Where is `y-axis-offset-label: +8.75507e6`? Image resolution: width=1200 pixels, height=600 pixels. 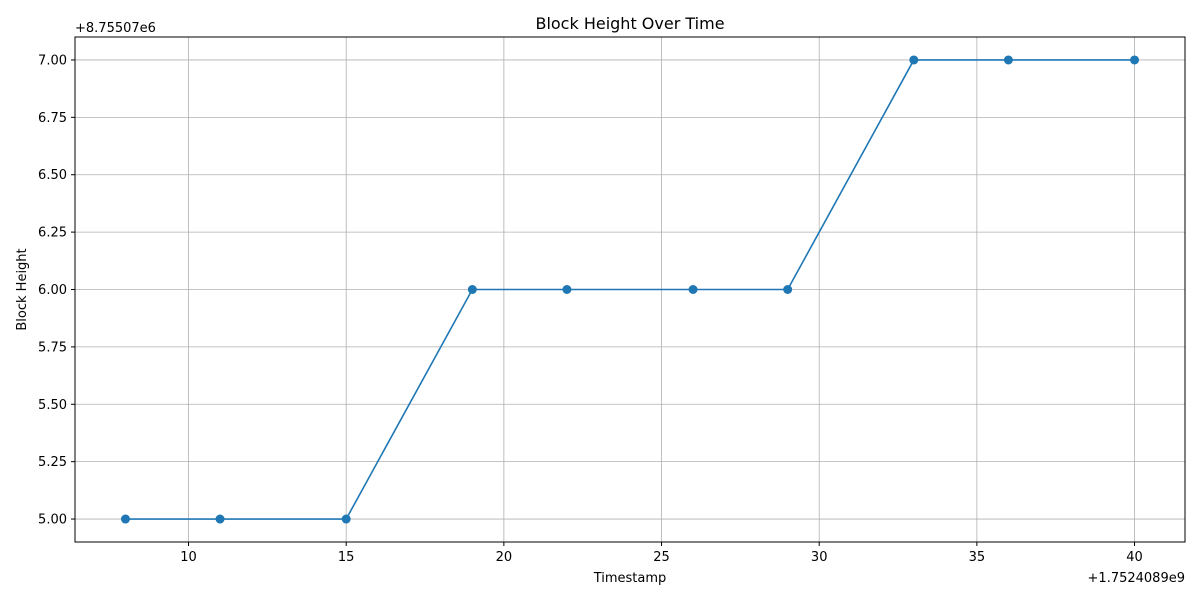
y-axis-offset-label: +8.75507e6 is located at coordinates (115, 28).